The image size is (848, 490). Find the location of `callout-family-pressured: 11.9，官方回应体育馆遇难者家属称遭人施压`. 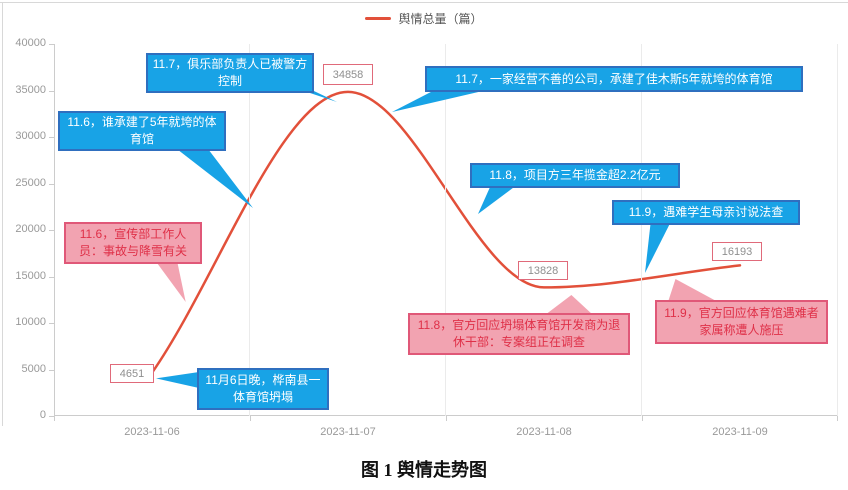

callout-family-pressured: 11.9，官方回应体育馆遇难者家属称遭人施压 is located at coordinates (741, 322).